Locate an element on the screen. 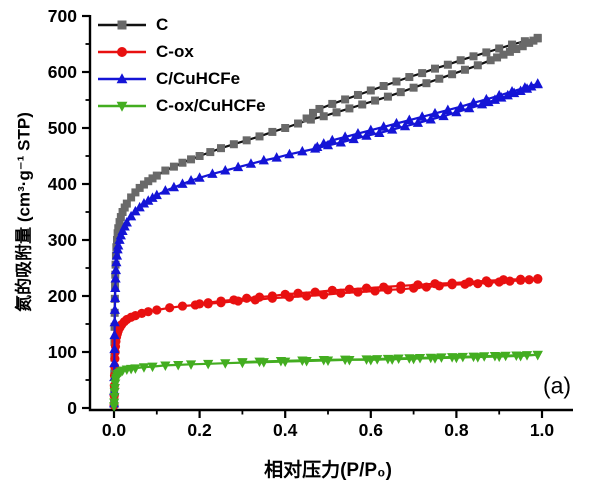  legend-item-c-ox-cuhcfe: C-ox/CuHCFe is located at coordinates (181, 105).